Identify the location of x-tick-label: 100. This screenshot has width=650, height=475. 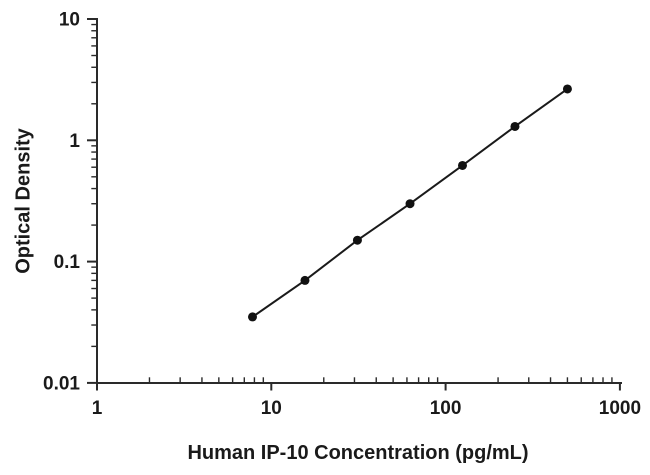
(446, 408).